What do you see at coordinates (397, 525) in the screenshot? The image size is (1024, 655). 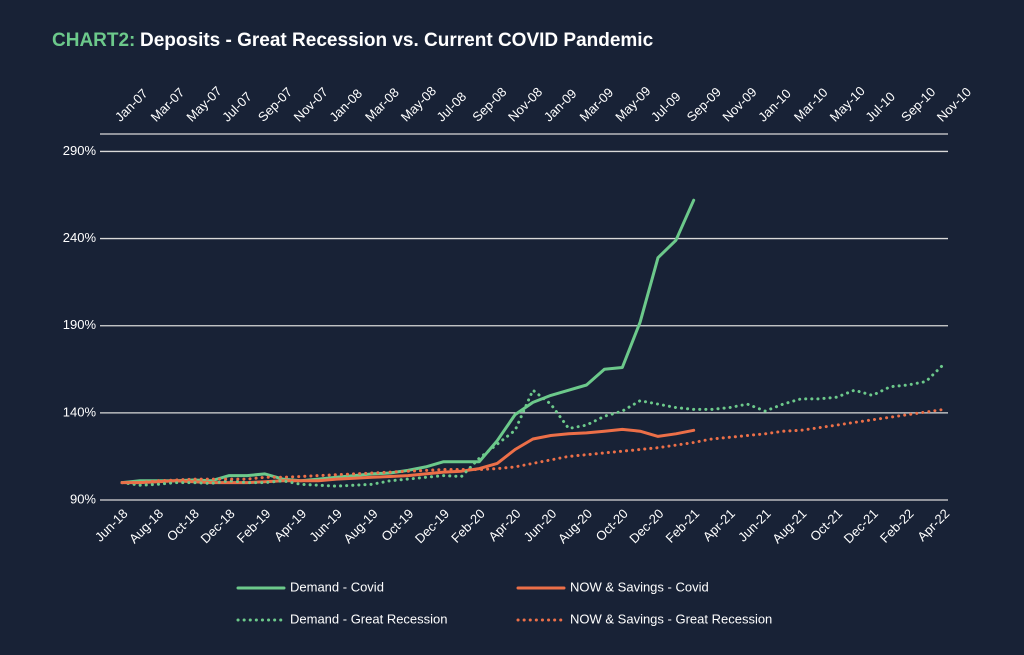 I see `x-tick-label: Oct-19` at bounding box center [397, 525].